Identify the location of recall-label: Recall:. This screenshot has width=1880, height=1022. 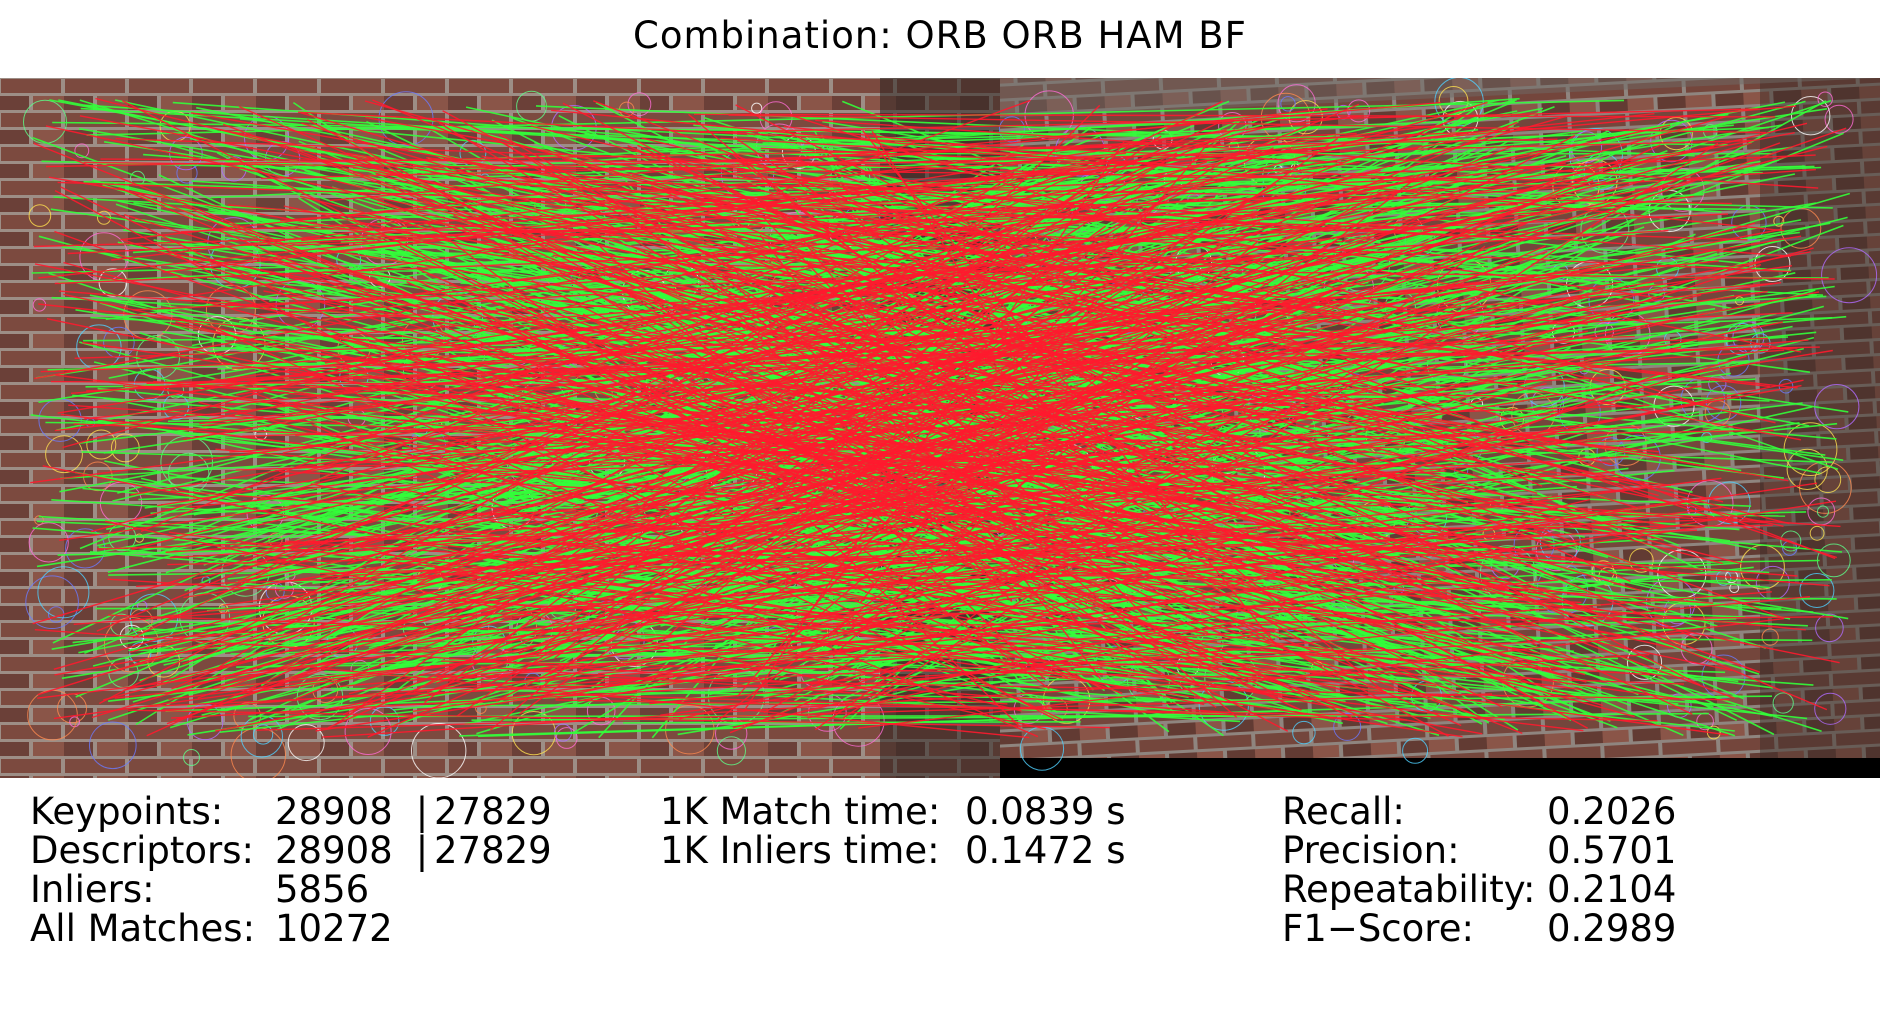
(1343, 811).